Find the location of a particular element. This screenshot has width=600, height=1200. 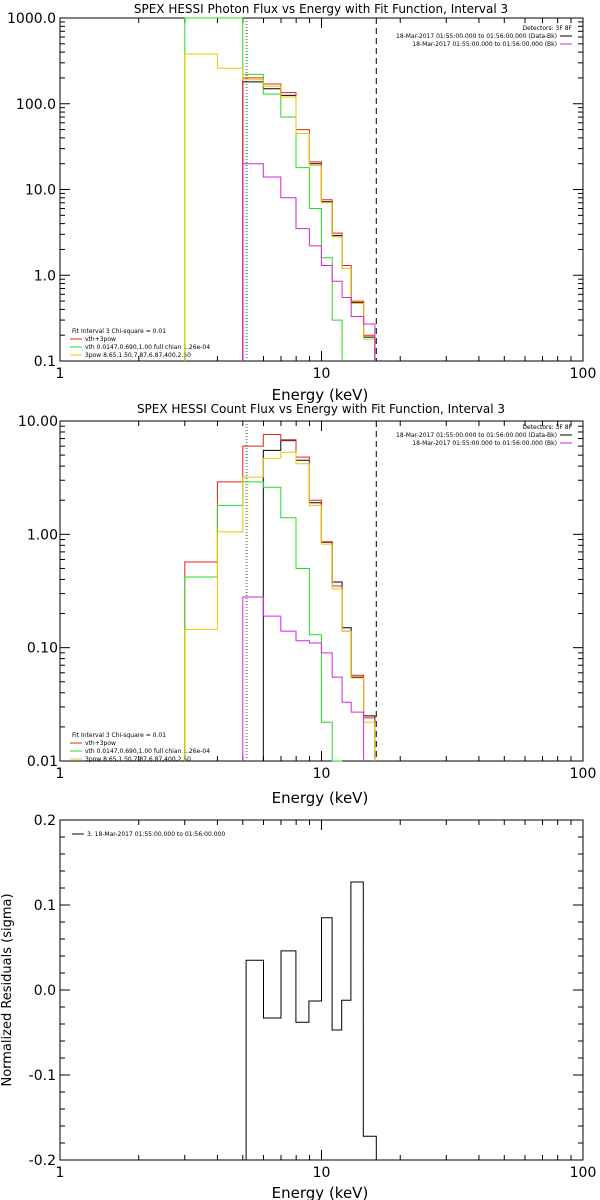

panel1-x-axis-label: Energy (keV) is located at coordinates (320, 395).